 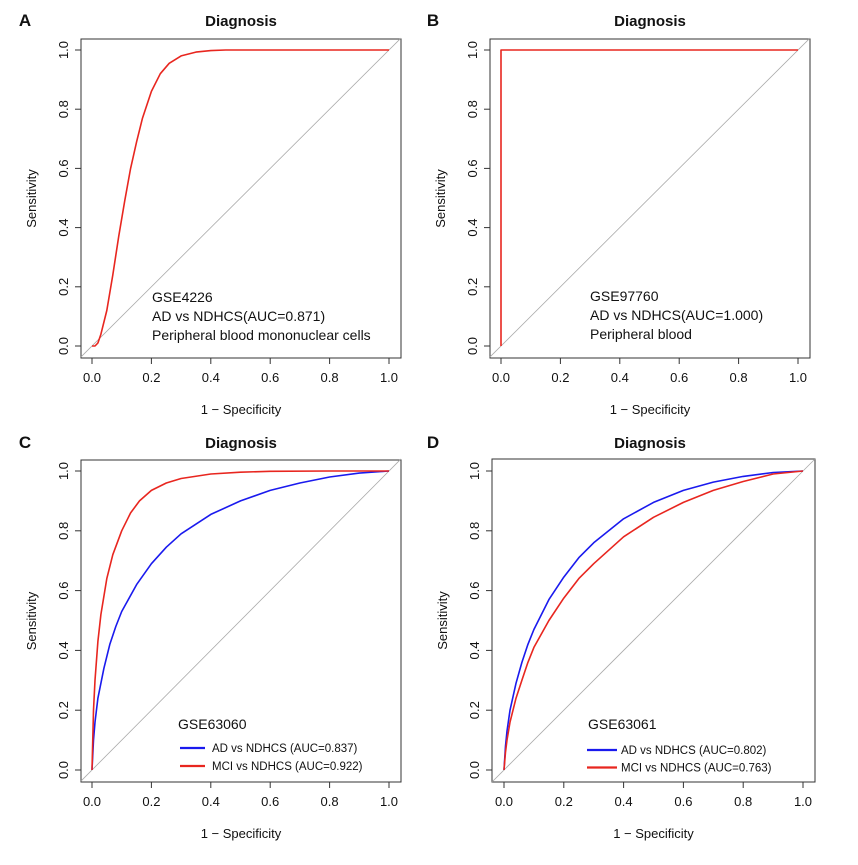 I want to click on legend-label: MCI vs NDHCS (AUC=0.922), so click(x=287, y=767).